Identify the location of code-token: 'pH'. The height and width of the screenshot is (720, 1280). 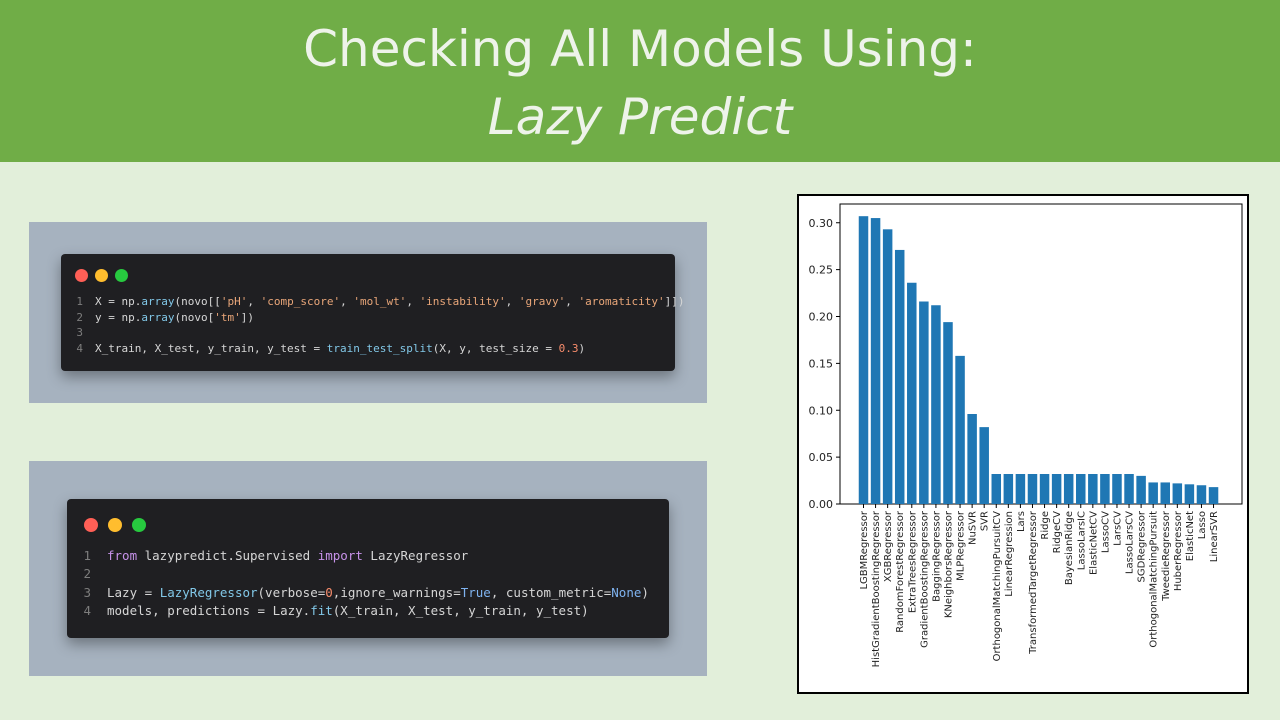
(234, 301).